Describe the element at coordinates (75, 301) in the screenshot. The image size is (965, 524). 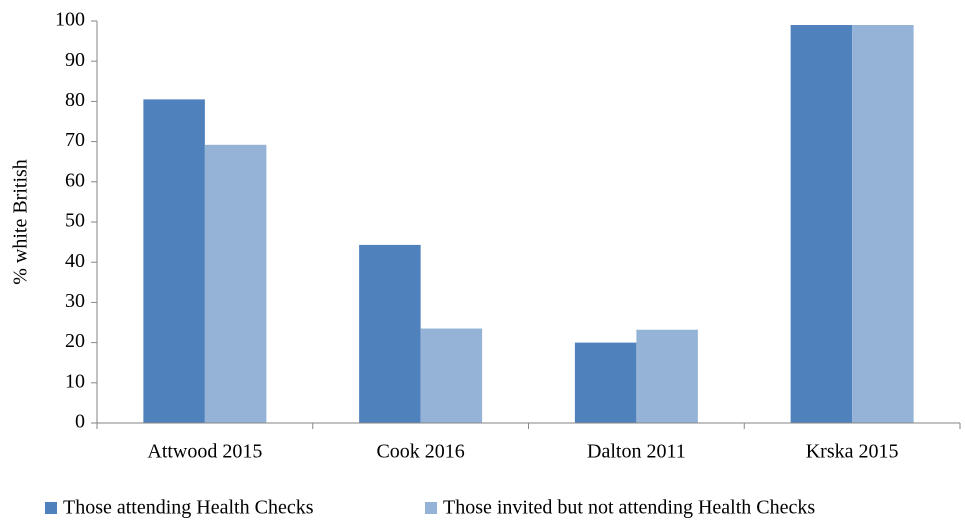
I see `y-tick-label: 30` at that location.